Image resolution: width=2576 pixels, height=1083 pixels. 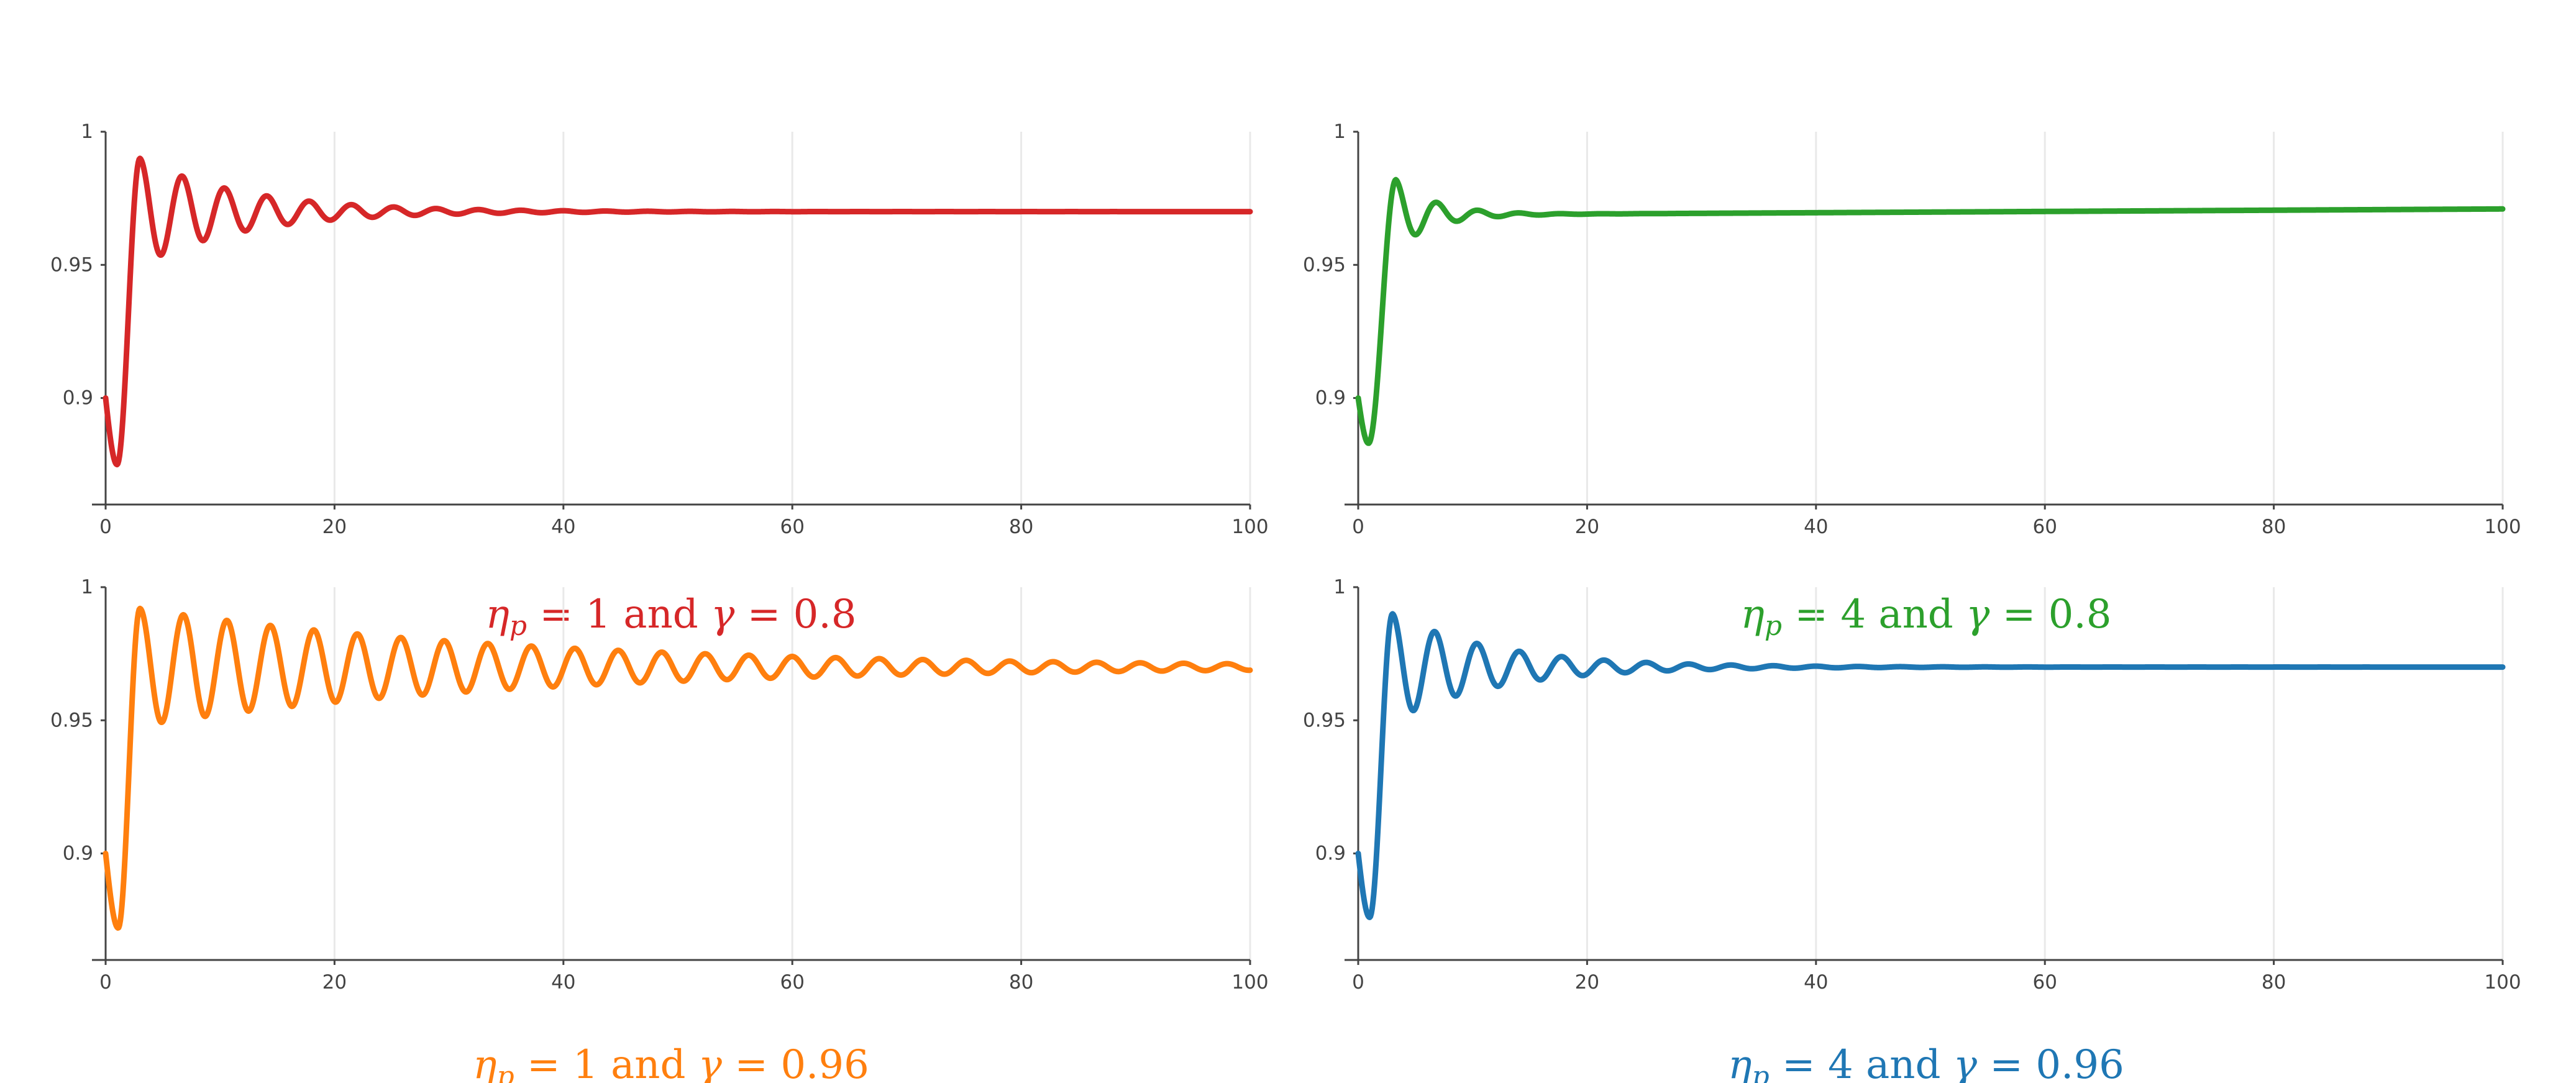 What do you see at coordinates (671, 617) in the screenshot?
I see `panel-caption: ηp = 1 and γ = 0.8` at bounding box center [671, 617].